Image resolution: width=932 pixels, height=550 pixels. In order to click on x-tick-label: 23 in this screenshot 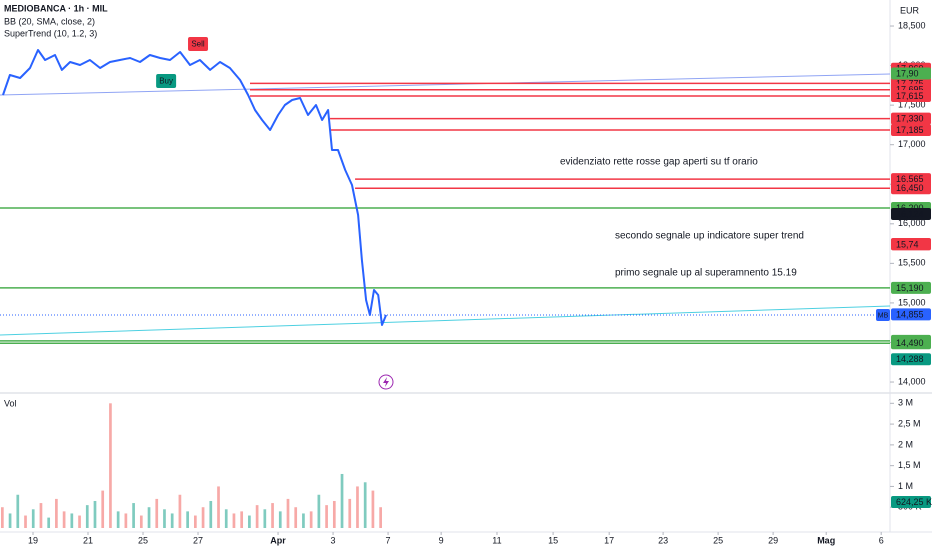, I will do `click(663, 540)`.